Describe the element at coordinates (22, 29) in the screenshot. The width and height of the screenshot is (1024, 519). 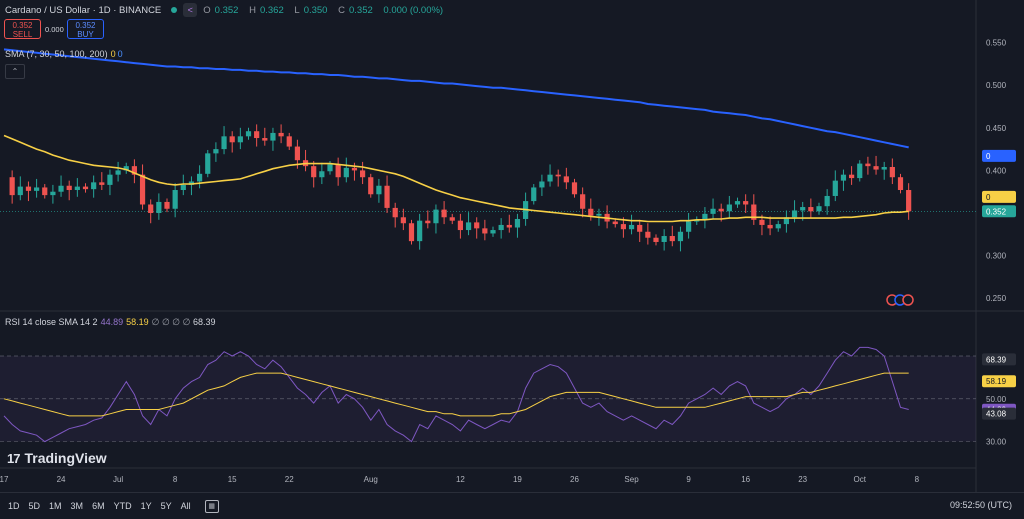
I see `sell-button: 0.352 SELL` at that location.